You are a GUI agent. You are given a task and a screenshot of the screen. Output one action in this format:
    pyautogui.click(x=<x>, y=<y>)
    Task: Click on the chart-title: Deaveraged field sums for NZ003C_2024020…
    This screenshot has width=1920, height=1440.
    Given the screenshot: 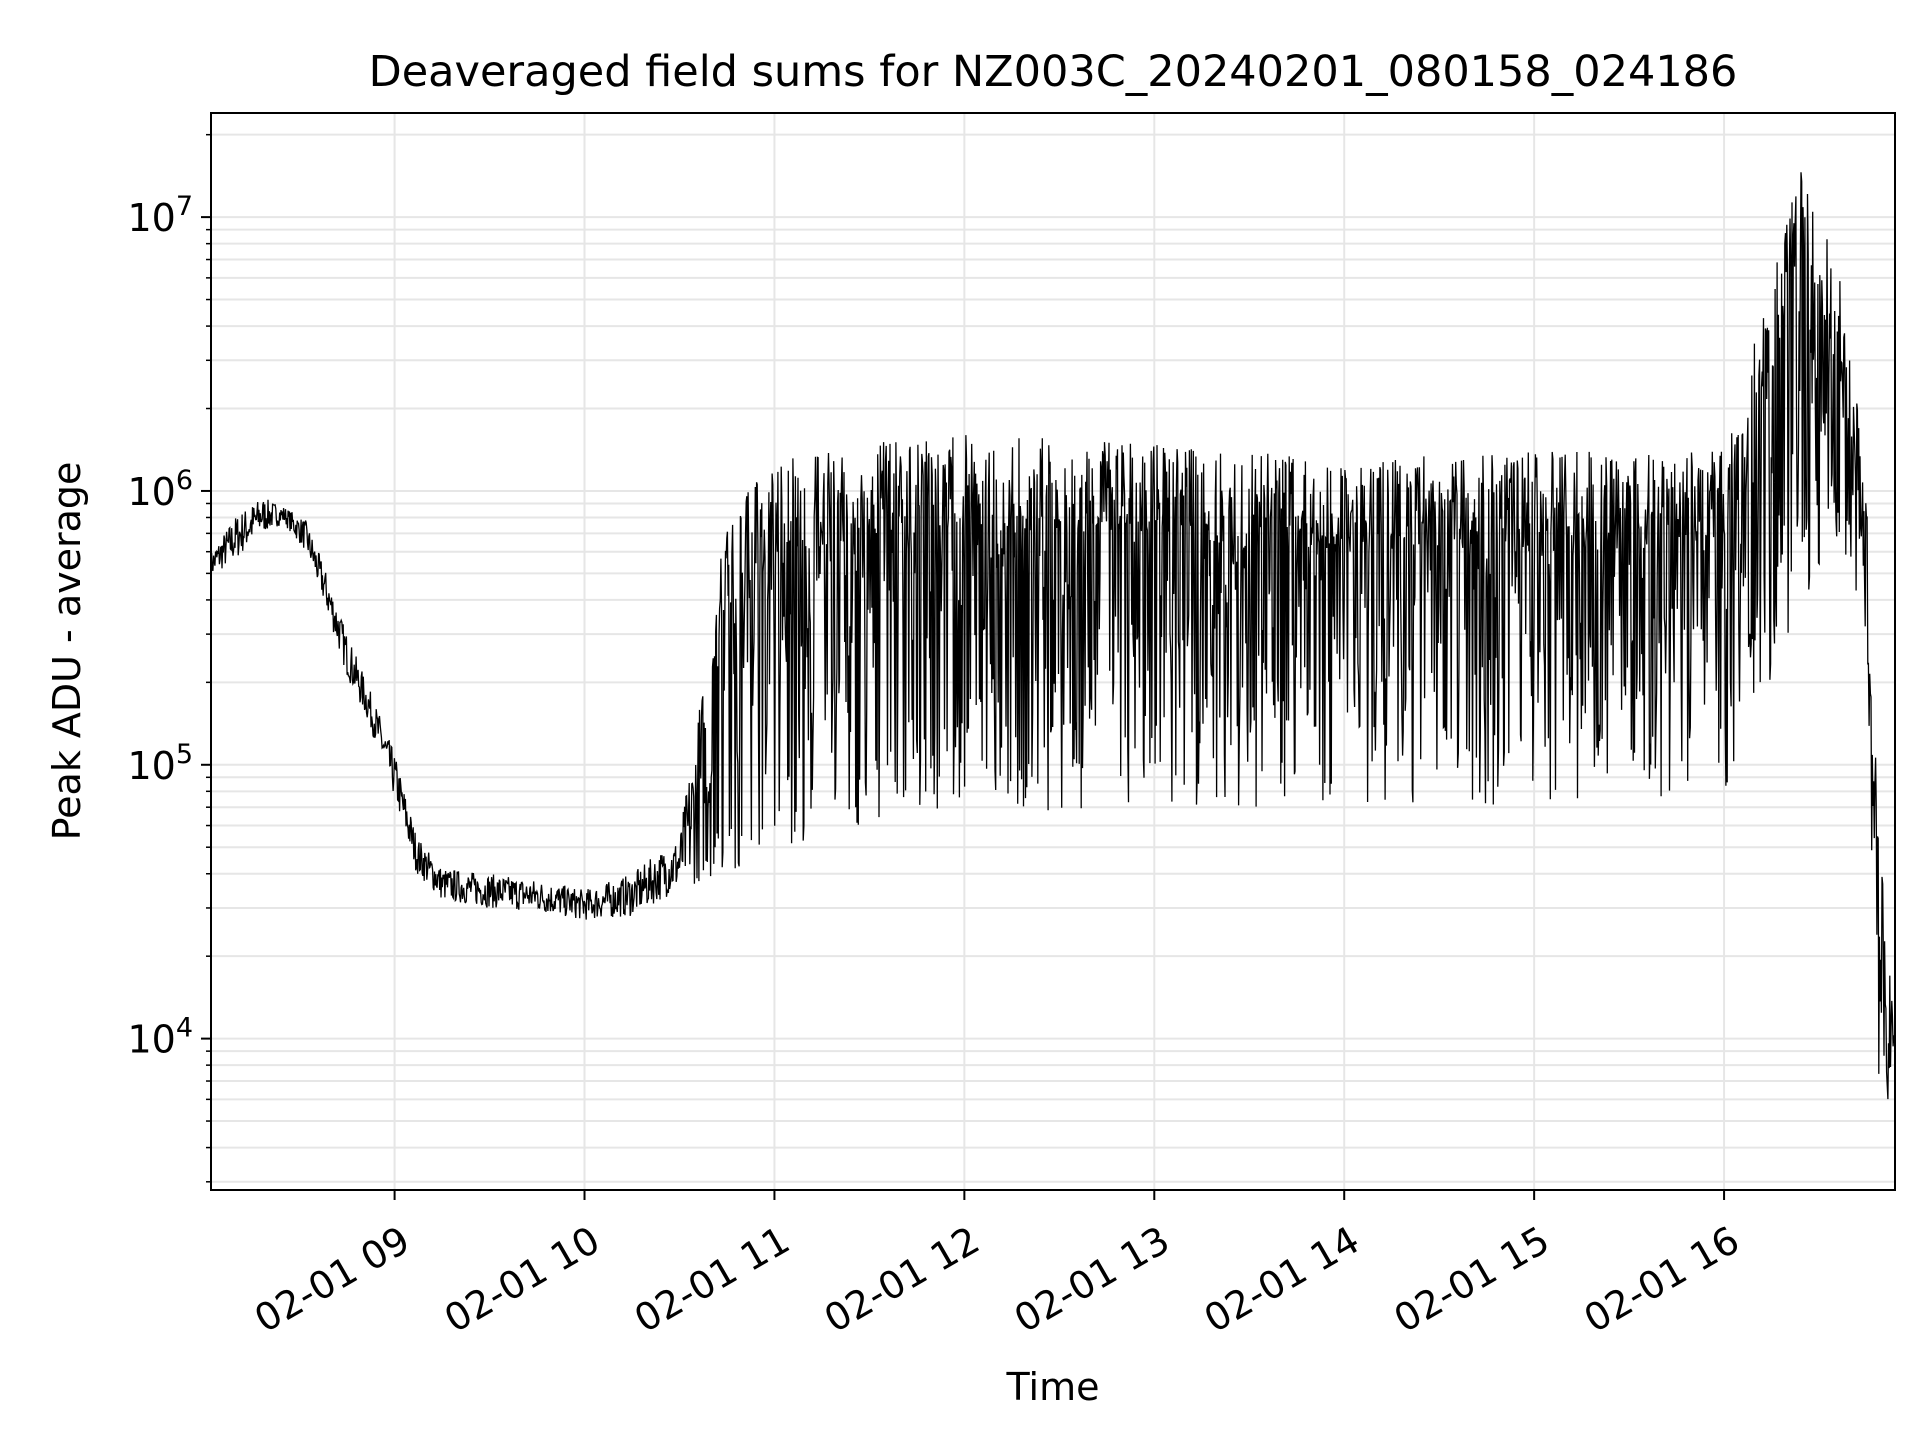 What is the action you would take?
    pyautogui.click(x=1053, y=72)
    